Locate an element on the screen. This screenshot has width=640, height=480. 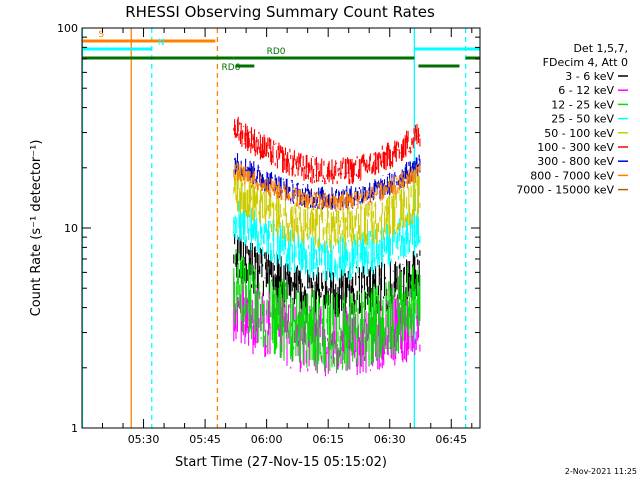
series-50_100keV is located at coordinates (327, 209).